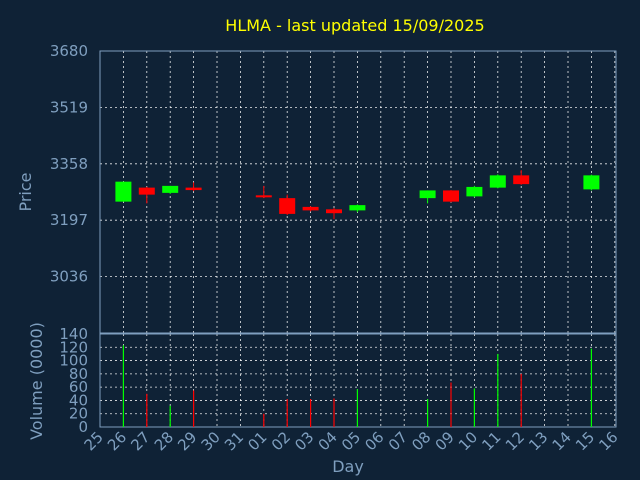  I want to click on x-tick-label: 09, so click(445, 441).